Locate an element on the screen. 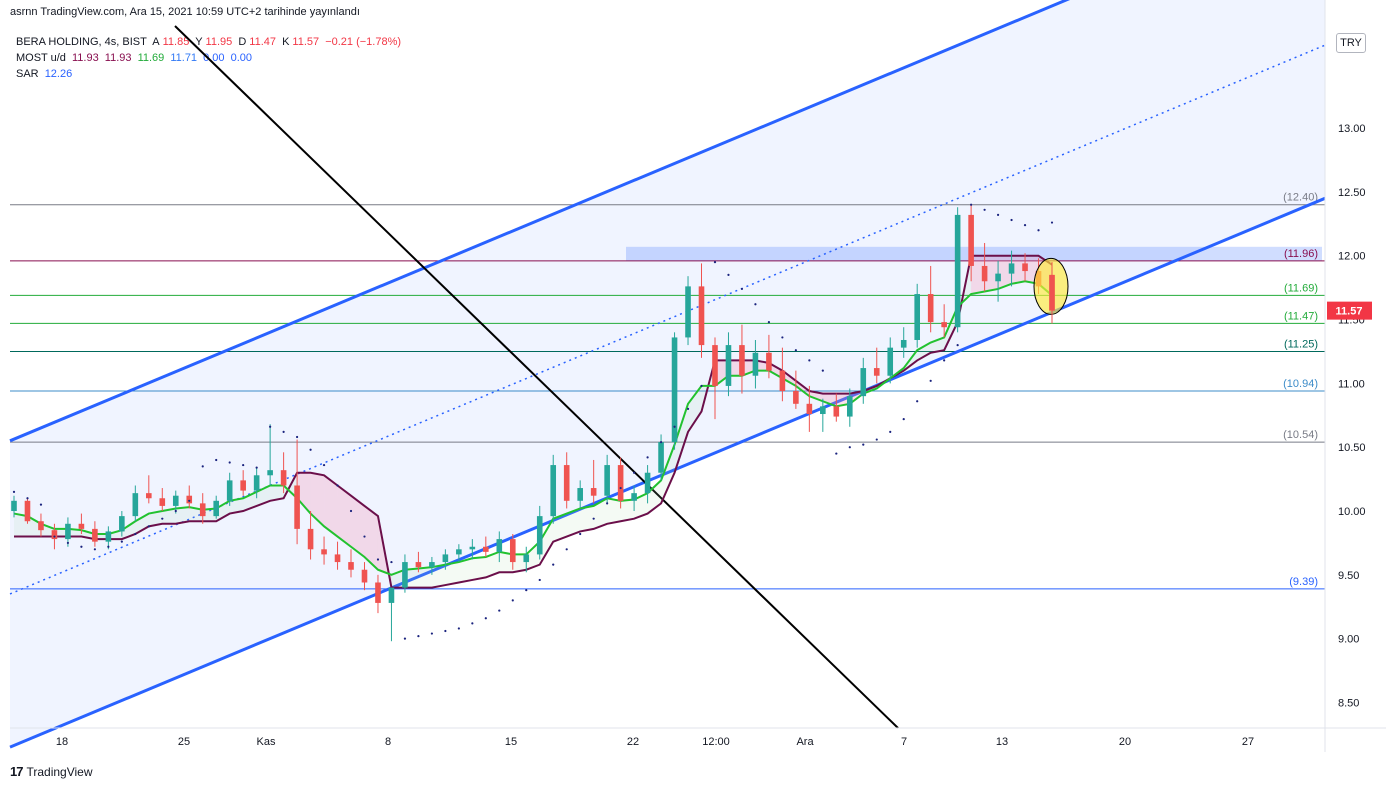  legend-most-value-1: 11.93 is located at coordinates (85, 58).